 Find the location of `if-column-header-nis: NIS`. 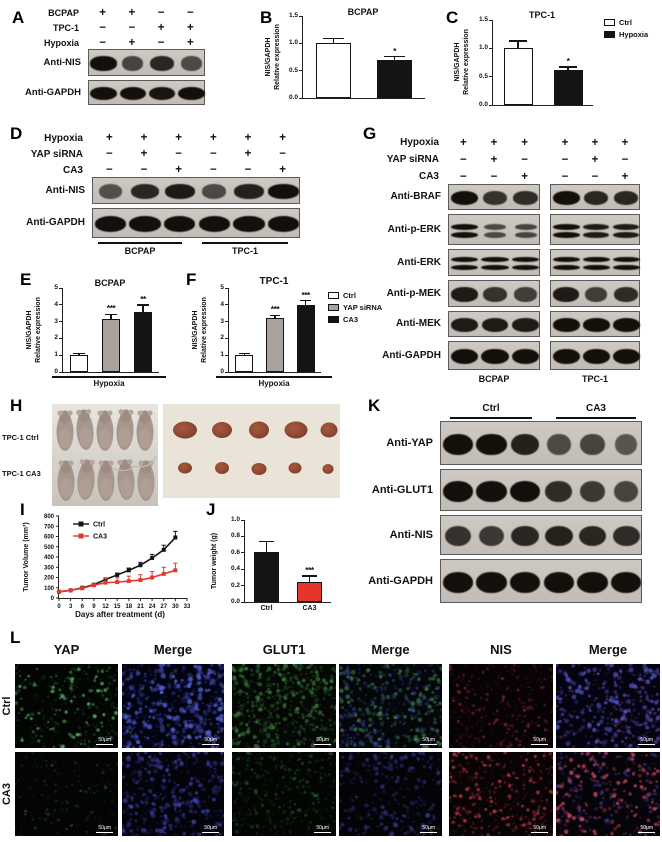

if-column-header-nis: NIS is located at coordinates (501, 649).